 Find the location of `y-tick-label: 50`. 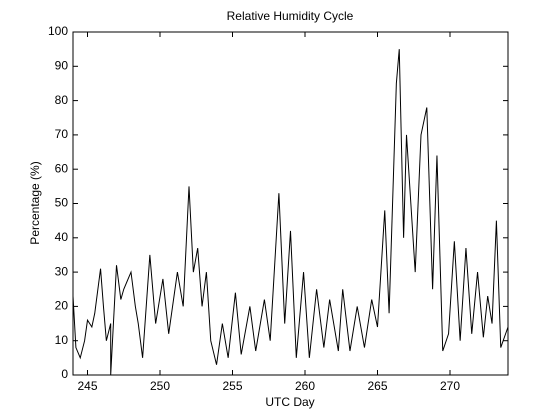

y-tick-label: 50 is located at coordinates (62, 203).